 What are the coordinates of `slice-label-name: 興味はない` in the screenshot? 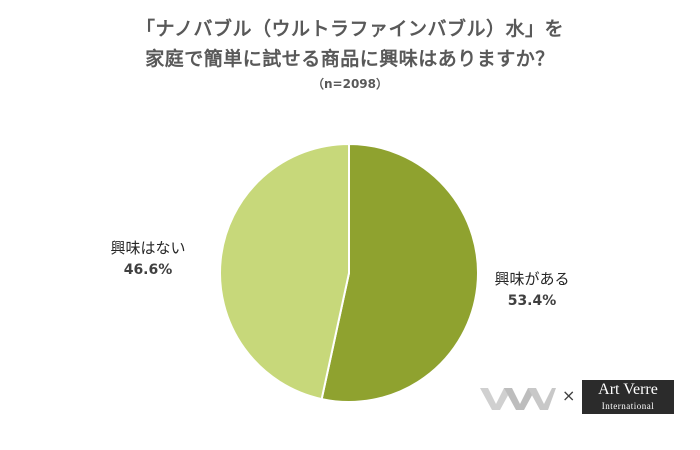 It's located at (148, 248).